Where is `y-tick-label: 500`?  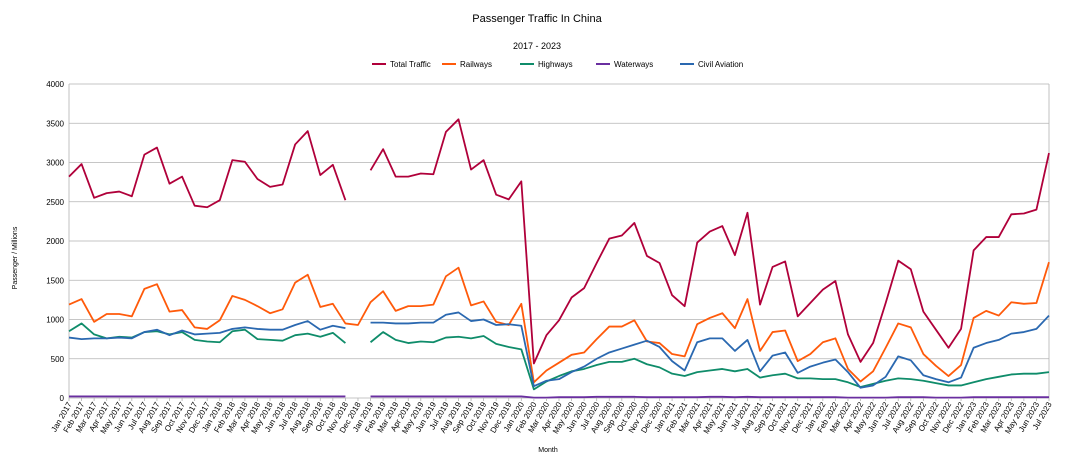 y-tick-label: 500 is located at coordinates (58, 359).